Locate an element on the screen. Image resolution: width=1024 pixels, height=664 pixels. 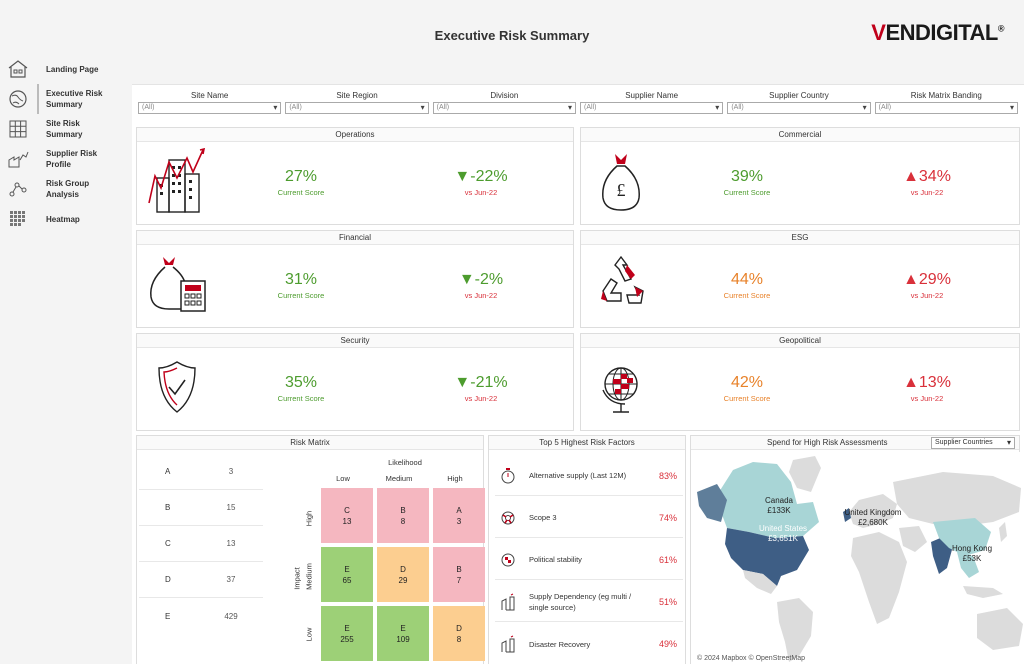
list-item: Political stability 61% is located at coordinates (589, 560).